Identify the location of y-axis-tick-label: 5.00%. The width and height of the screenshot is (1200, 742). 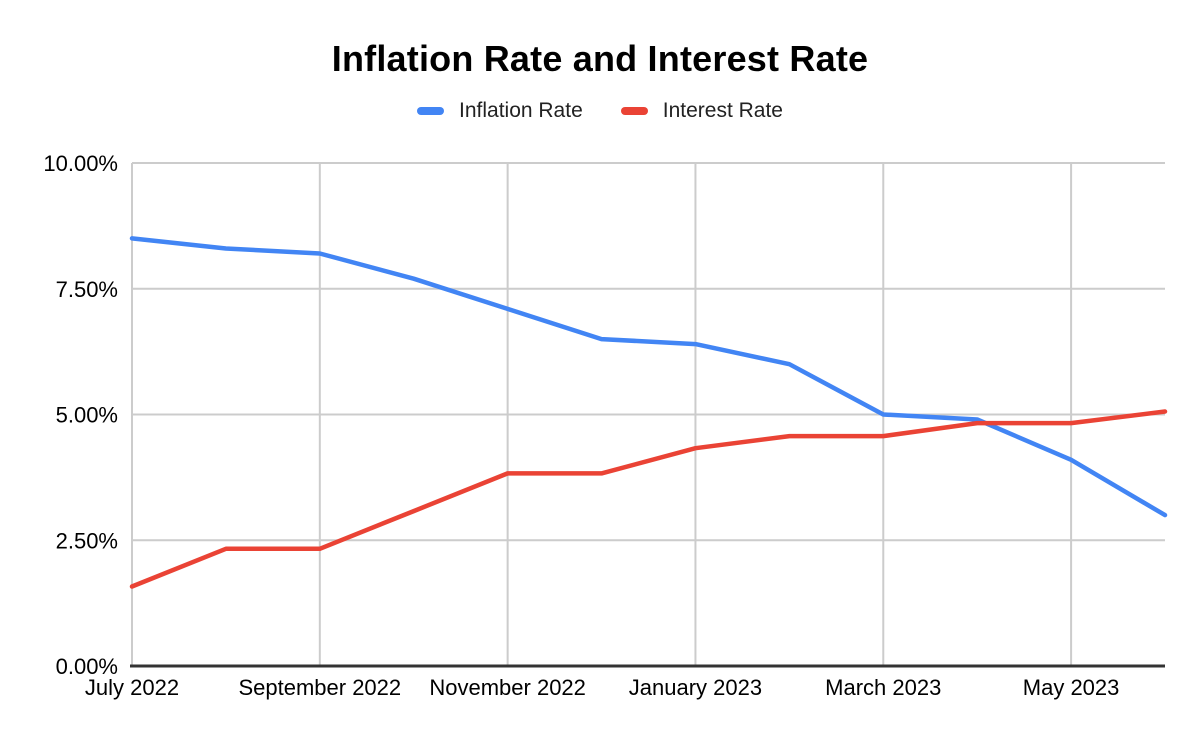
(87, 415).